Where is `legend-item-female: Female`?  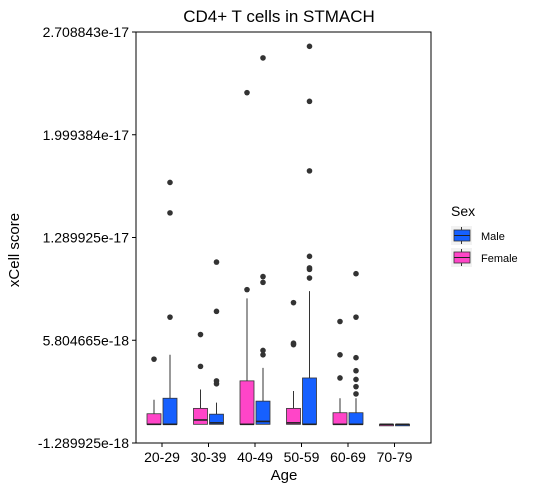
legend-item-female: Female is located at coordinates (484, 257).